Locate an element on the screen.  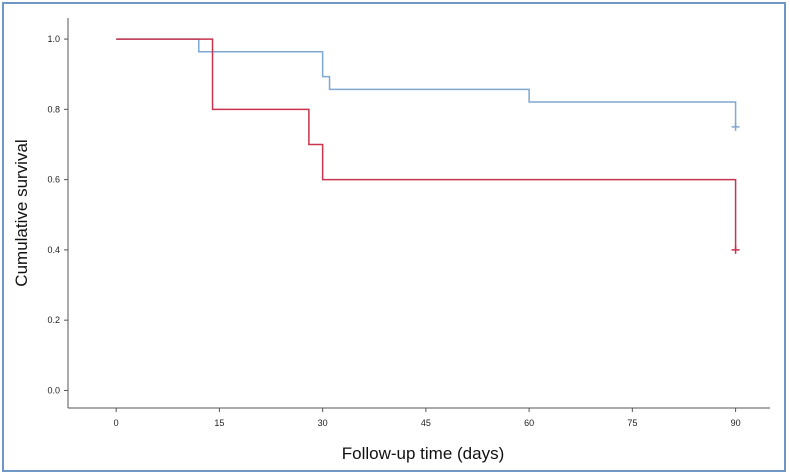
y-tick-label: 0.0 is located at coordinates (53, 390).